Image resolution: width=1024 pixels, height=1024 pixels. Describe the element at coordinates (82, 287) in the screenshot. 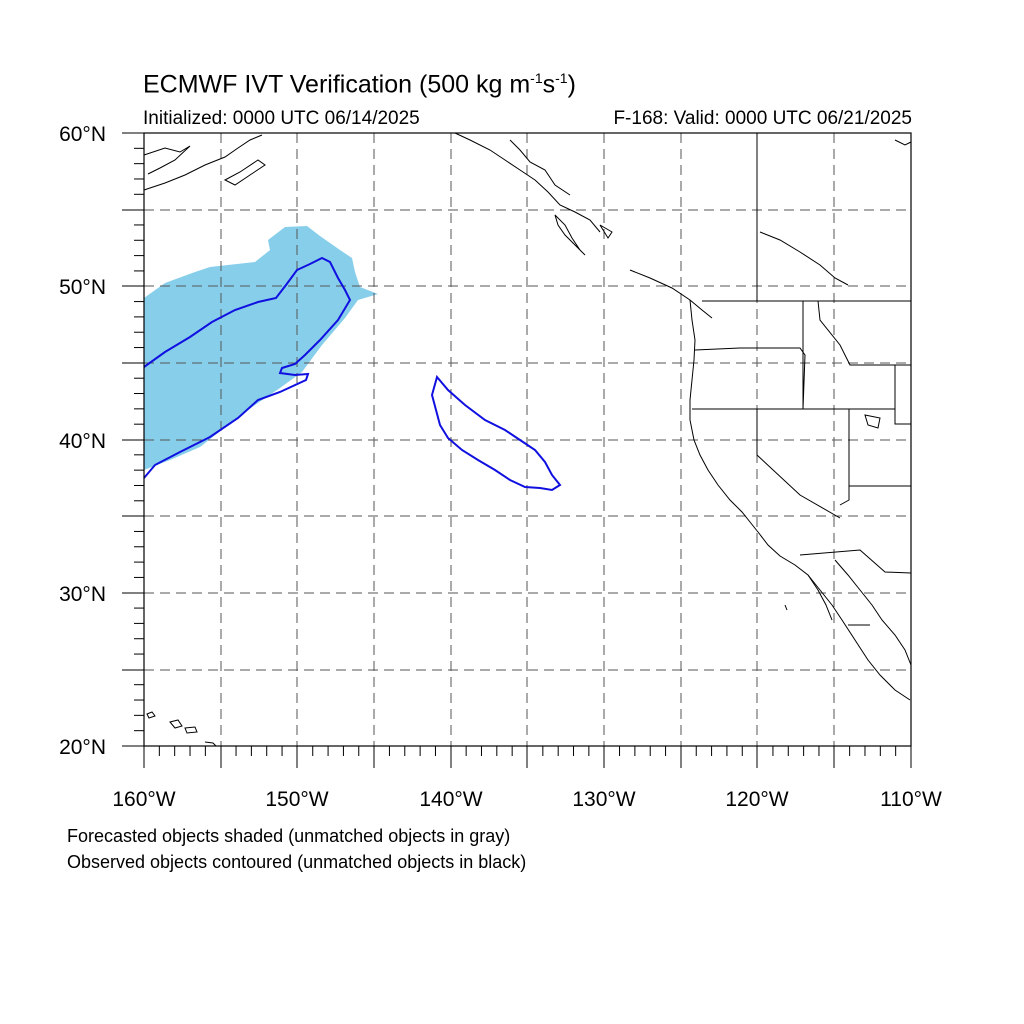

I see `lat-label-50n: 50°N` at that location.